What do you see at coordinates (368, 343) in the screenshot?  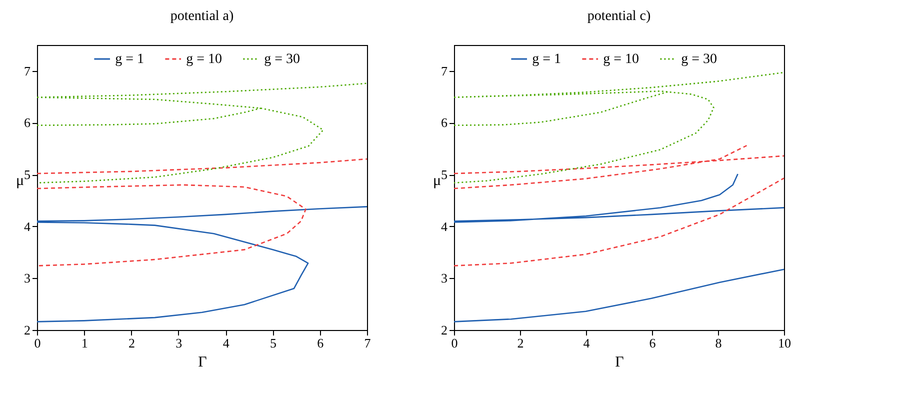 I see `x-tick-label: 7` at bounding box center [368, 343].